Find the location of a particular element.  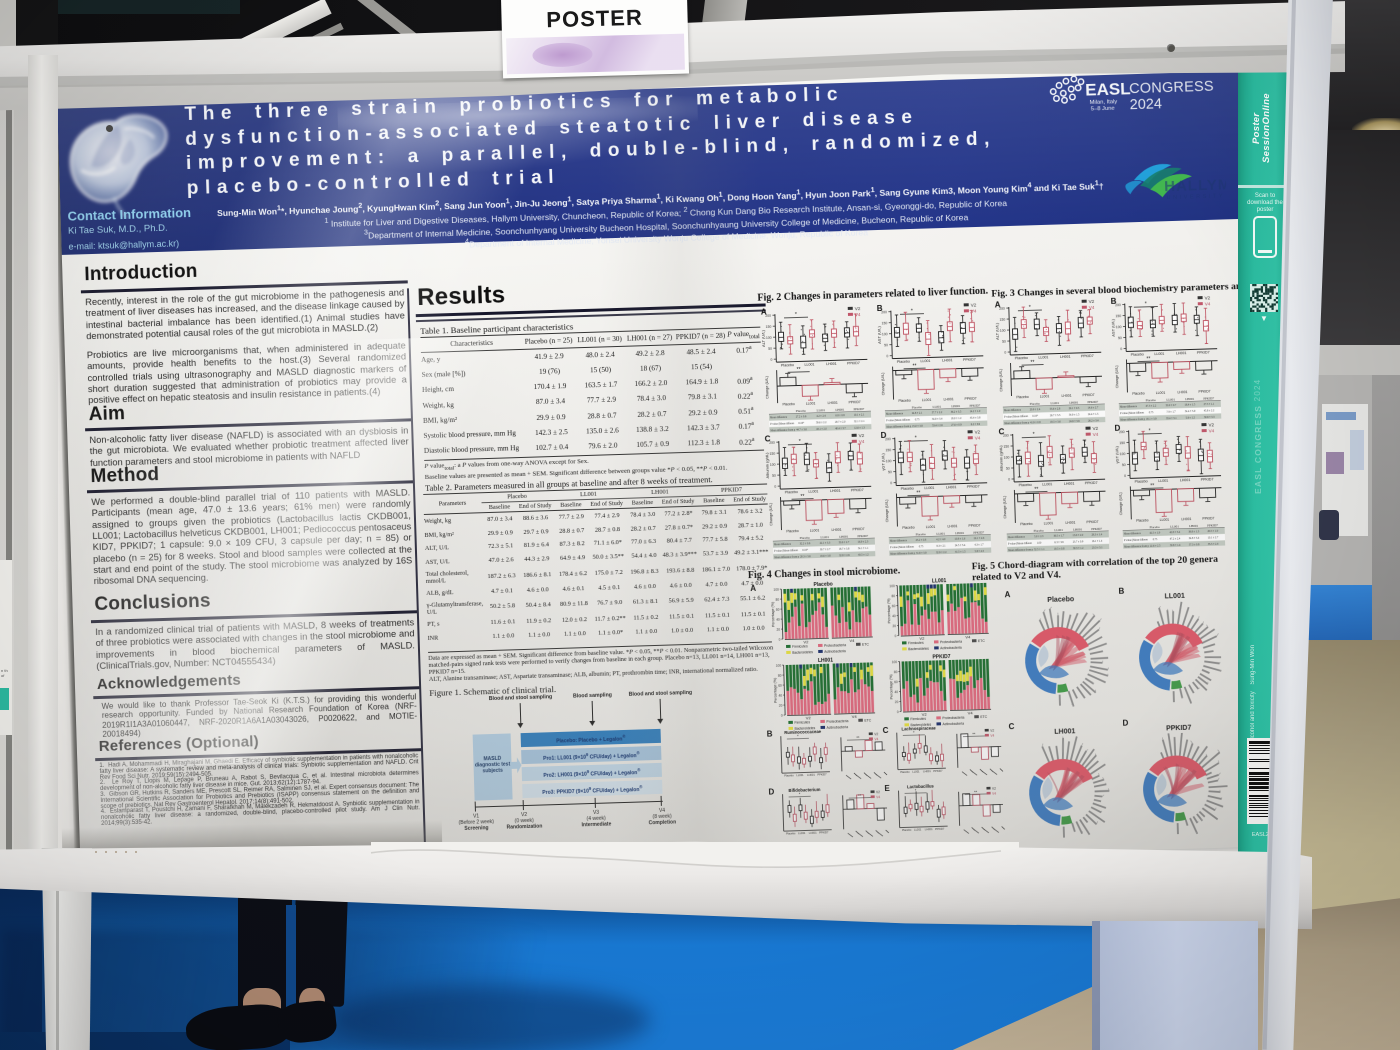

svg-text: 14.2 ± 1.0 is located at coordinates (975, 411).